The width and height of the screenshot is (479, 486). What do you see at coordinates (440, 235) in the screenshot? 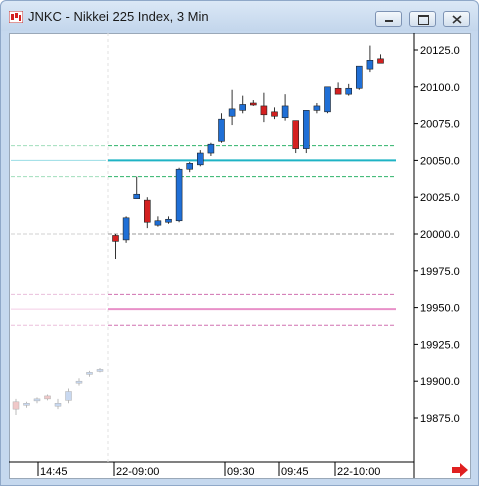
I see `y-tick-label: 20000.0` at bounding box center [440, 235].